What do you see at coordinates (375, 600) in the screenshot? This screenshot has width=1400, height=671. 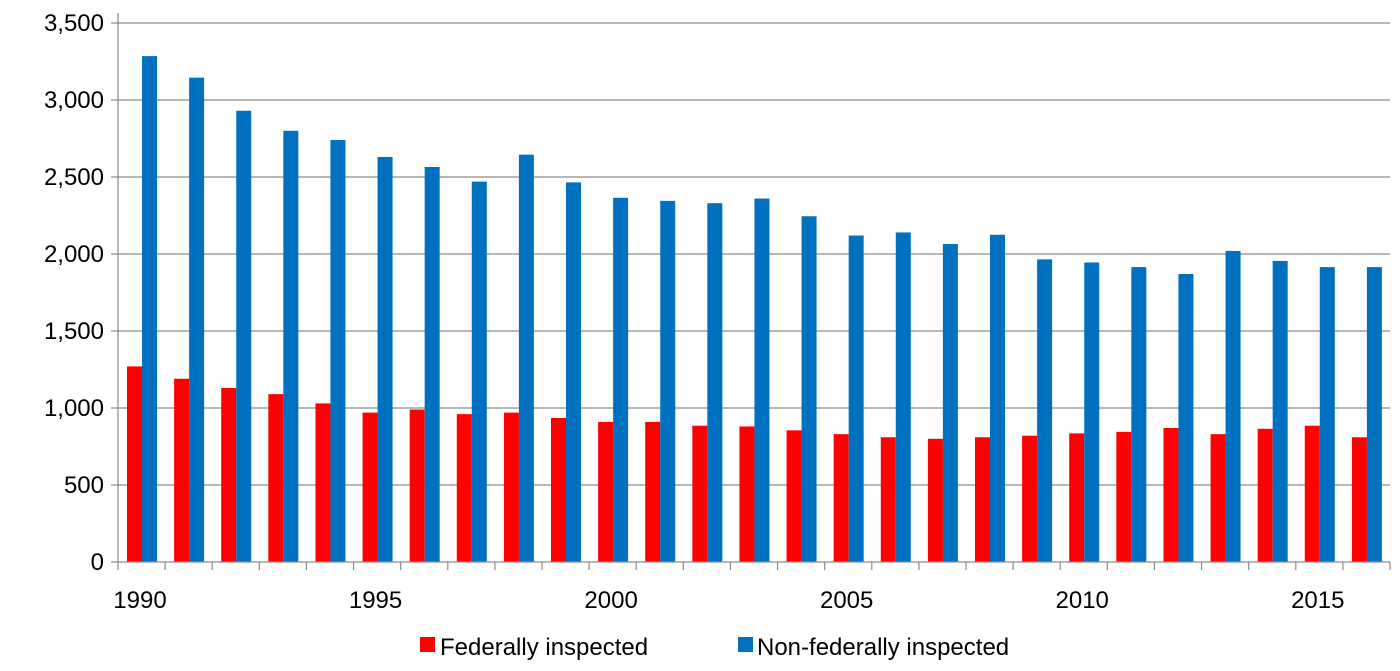 I see `x-tick-label: 1995` at bounding box center [375, 600].